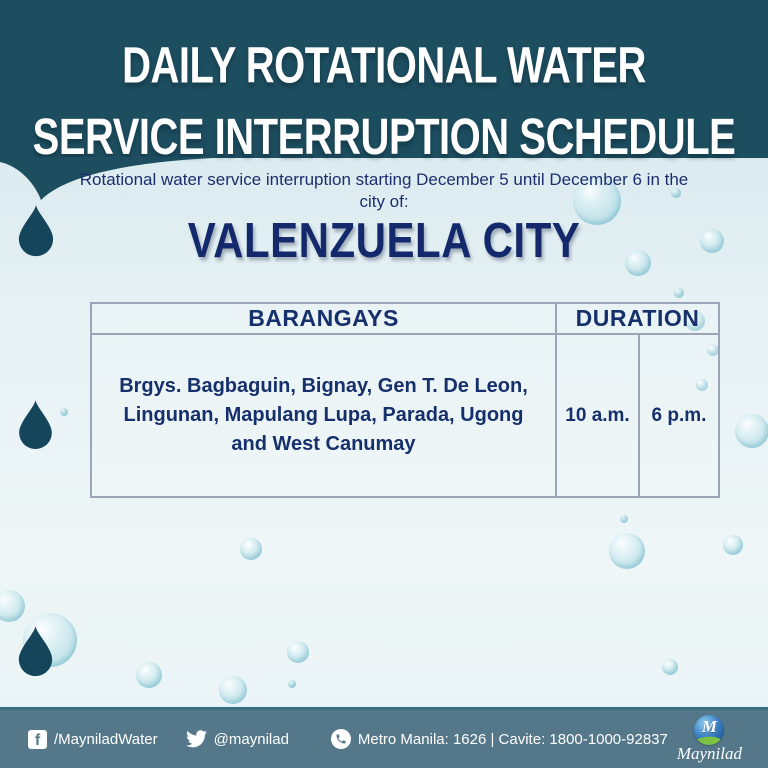  I want to click on twitter-handle: @maynilad, so click(251, 739).